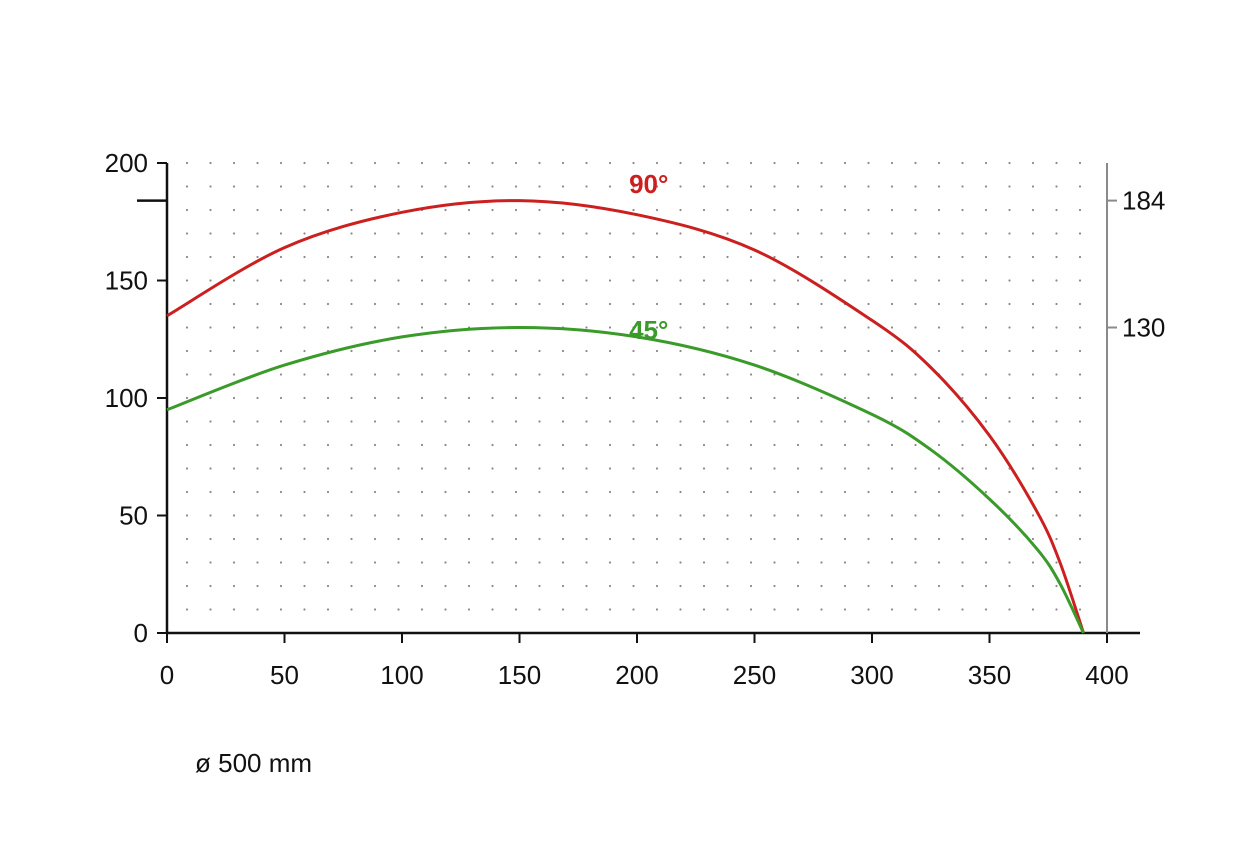  What do you see at coordinates (636, 675) in the screenshot?
I see `x-tick-label: 200` at bounding box center [636, 675].